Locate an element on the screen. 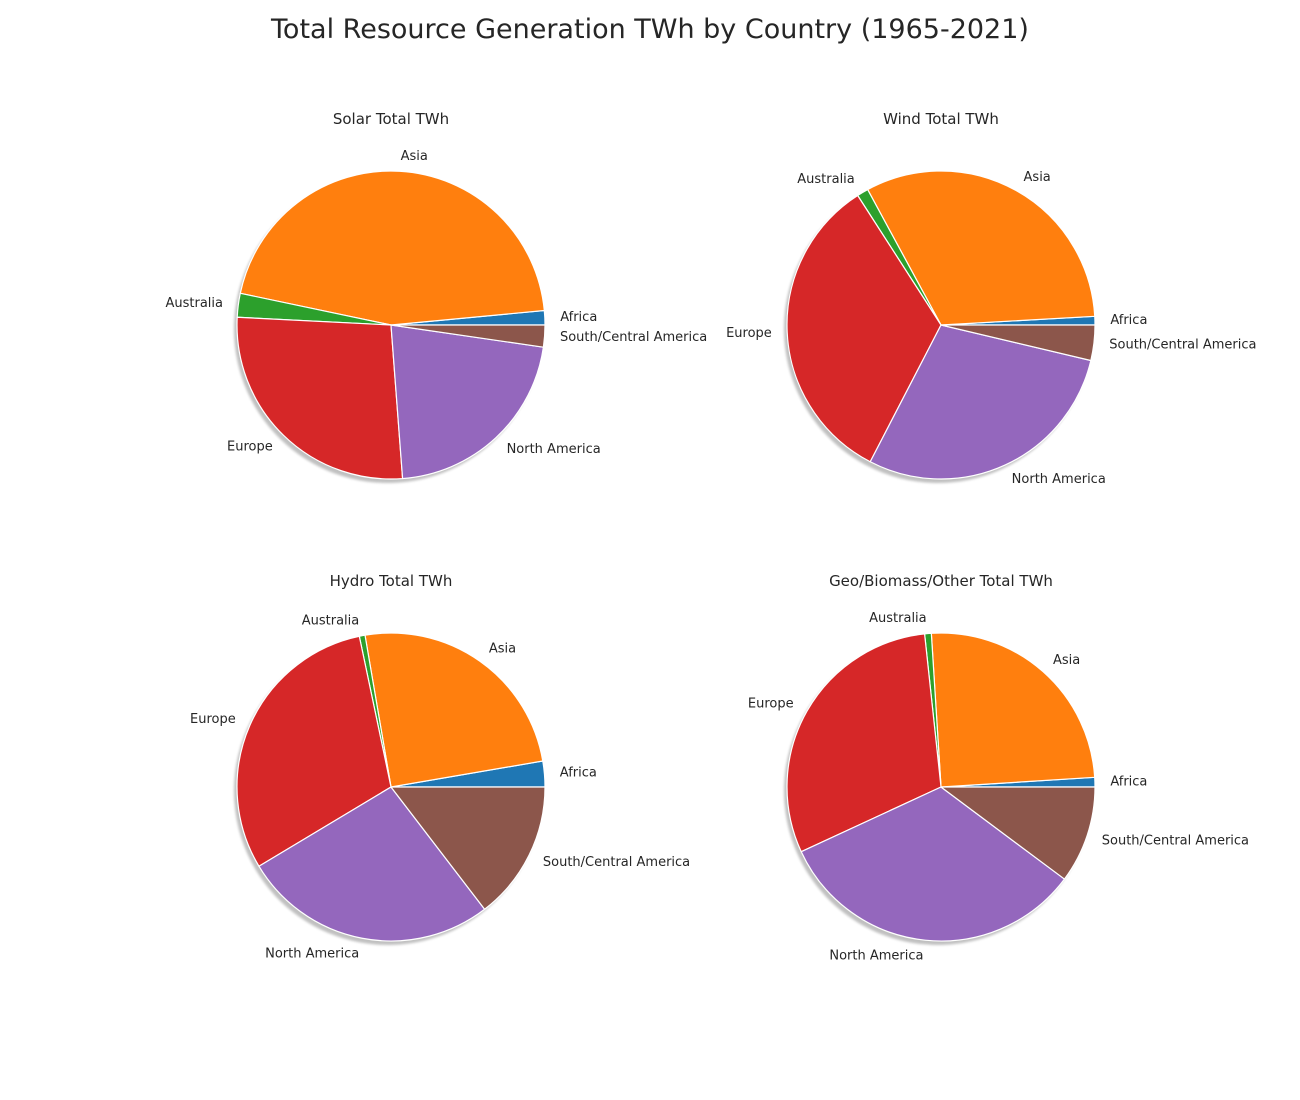  pie-title: Solar Total TWh is located at coordinates (391, 119).